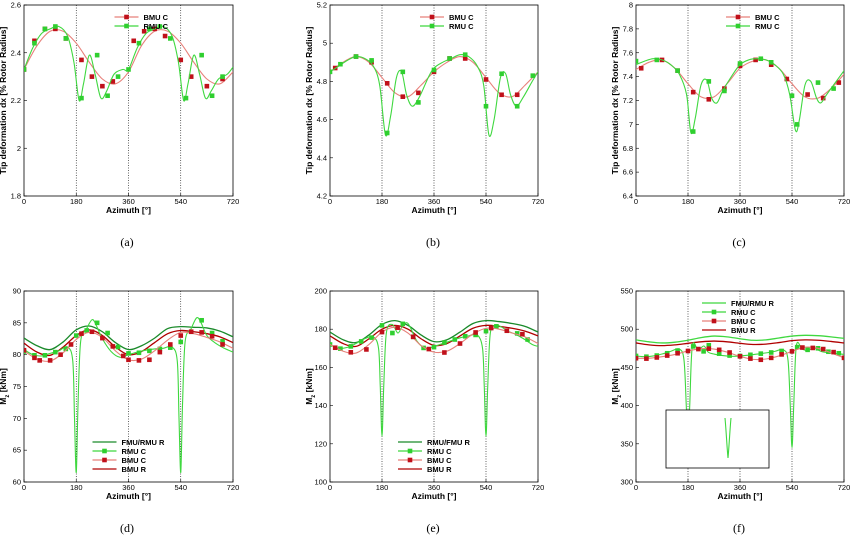  I want to click on y-tick-label: 550, so click(626, 291).